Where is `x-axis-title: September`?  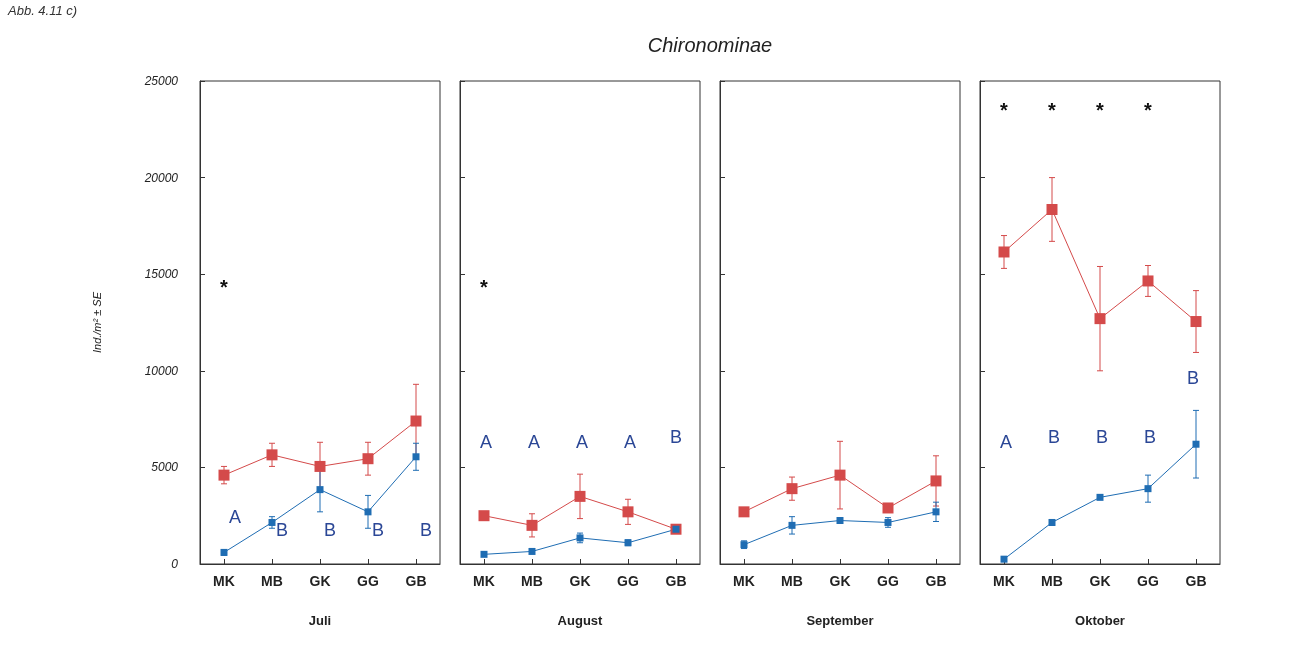 x-axis-title: September is located at coordinates (840, 620).